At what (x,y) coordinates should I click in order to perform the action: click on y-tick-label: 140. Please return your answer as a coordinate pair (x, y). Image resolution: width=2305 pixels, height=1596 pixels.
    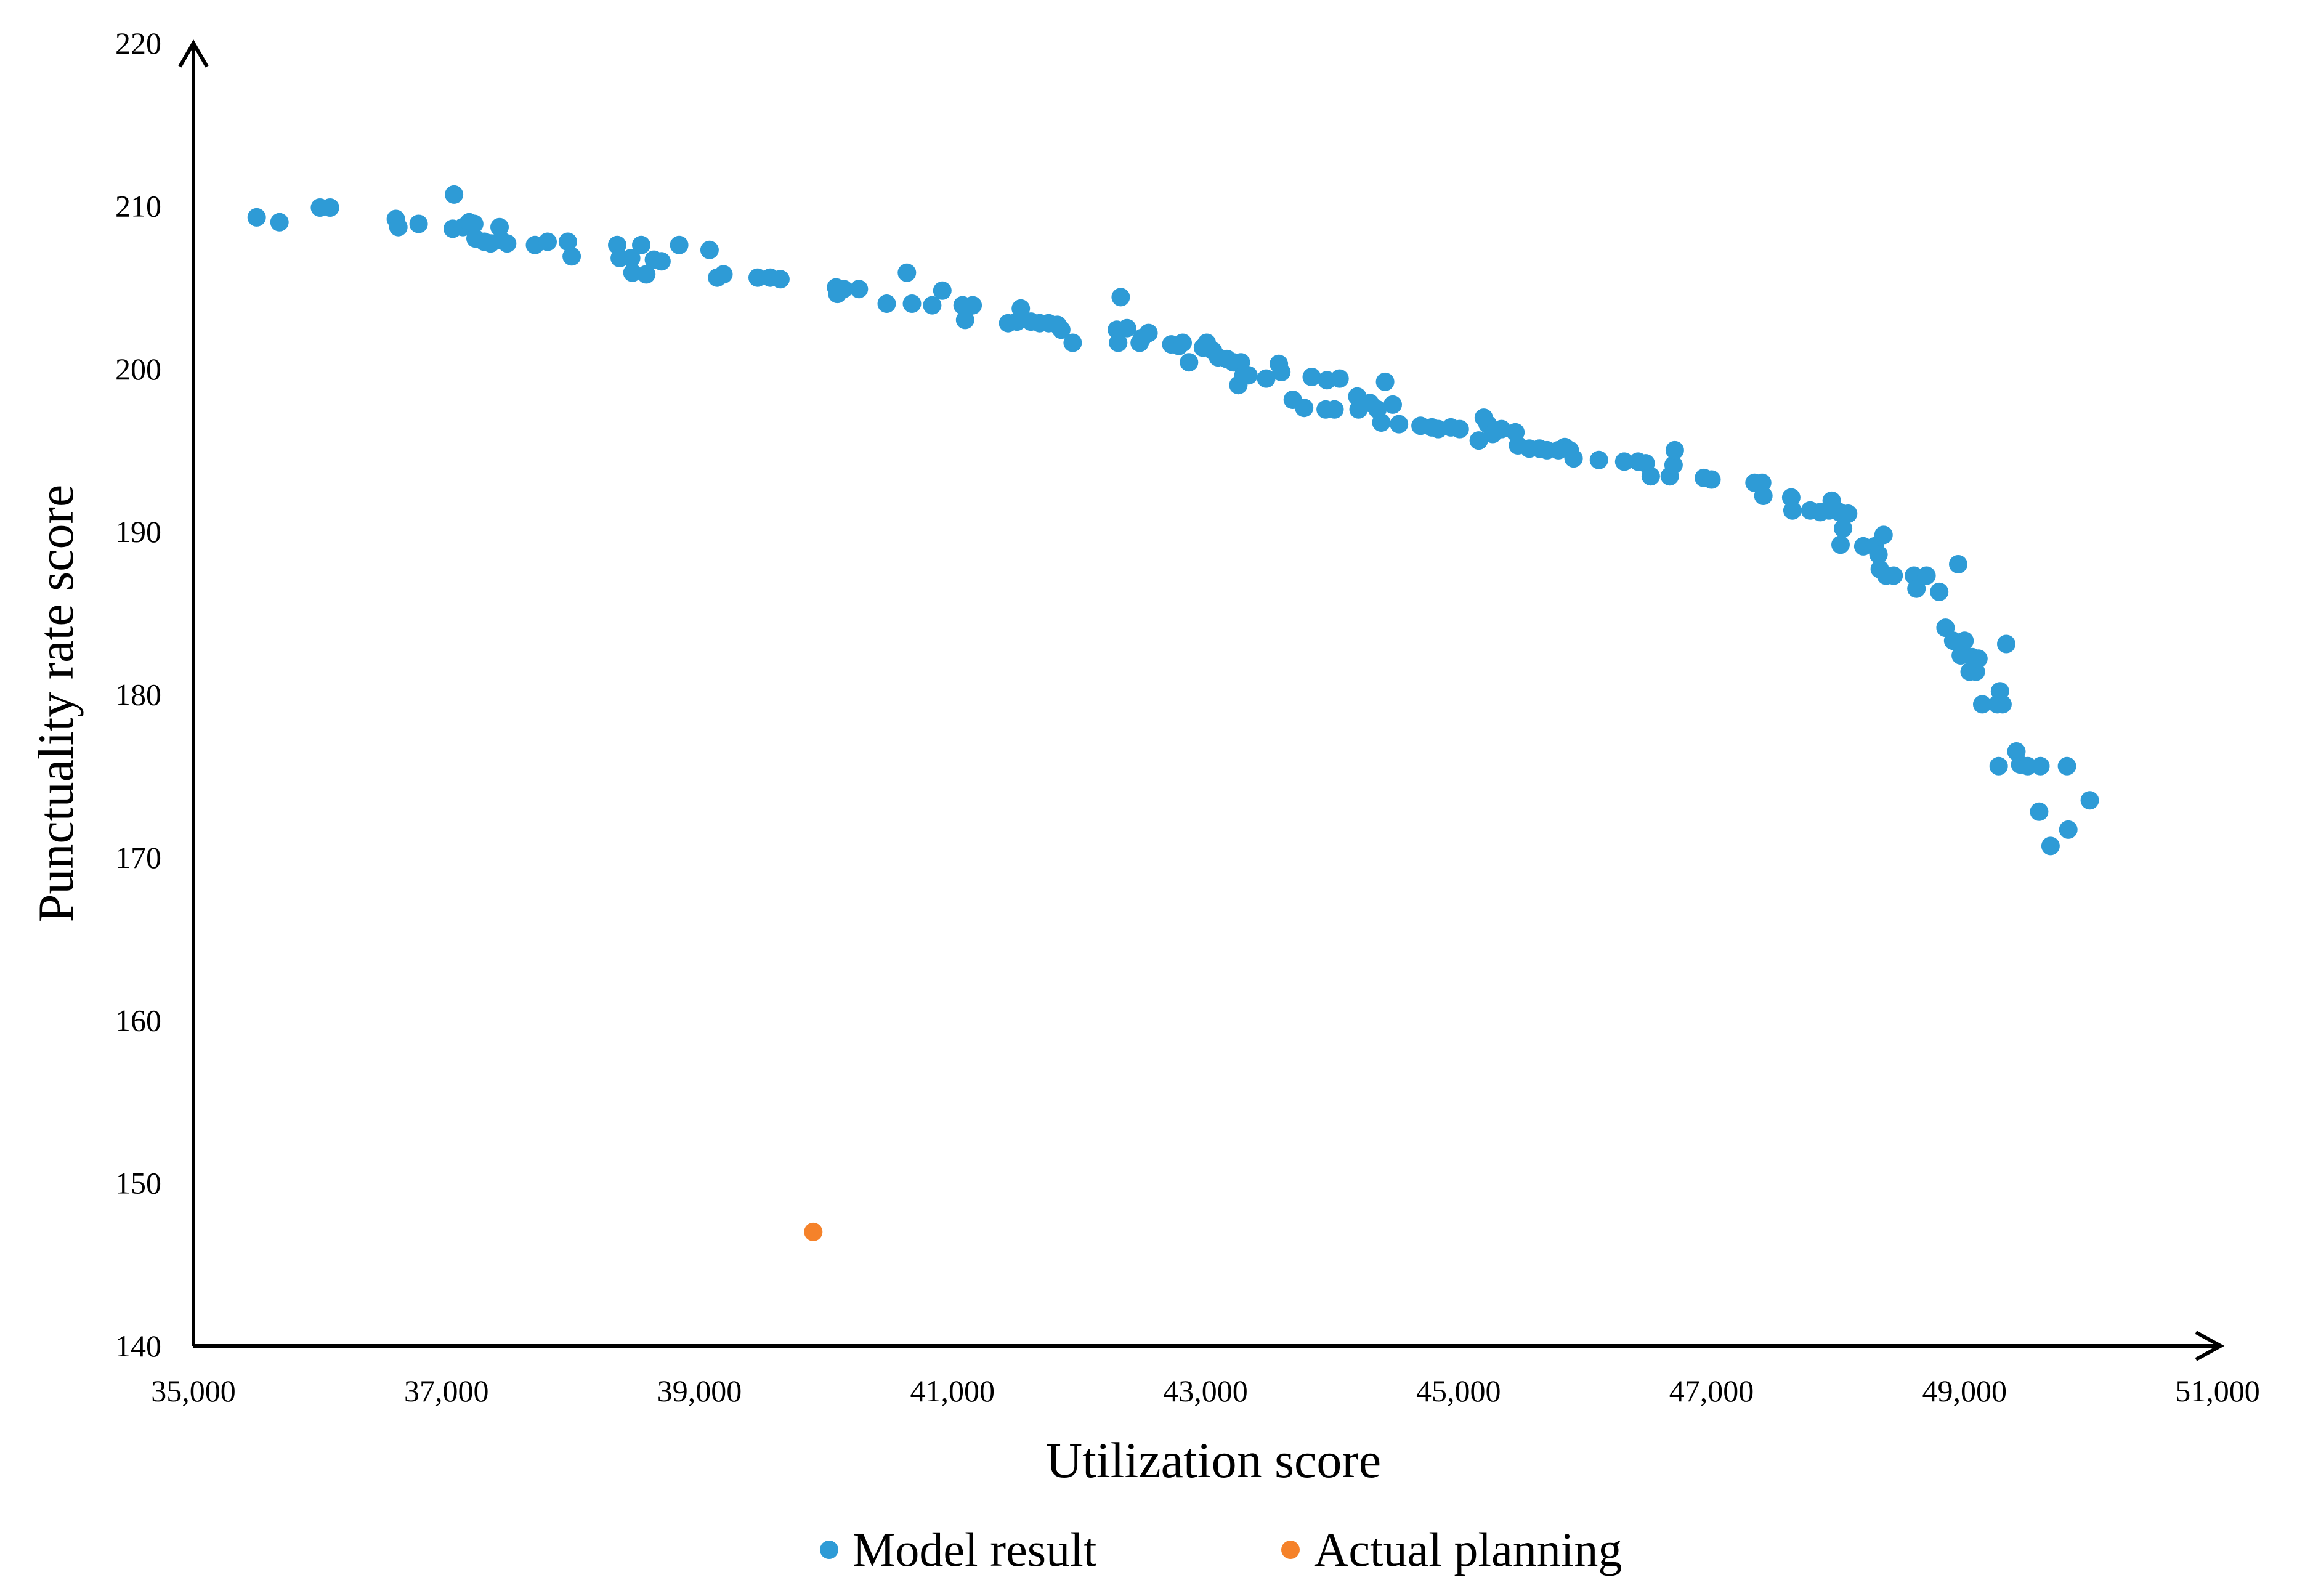
    Looking at the image, I should click on (138, 1346).